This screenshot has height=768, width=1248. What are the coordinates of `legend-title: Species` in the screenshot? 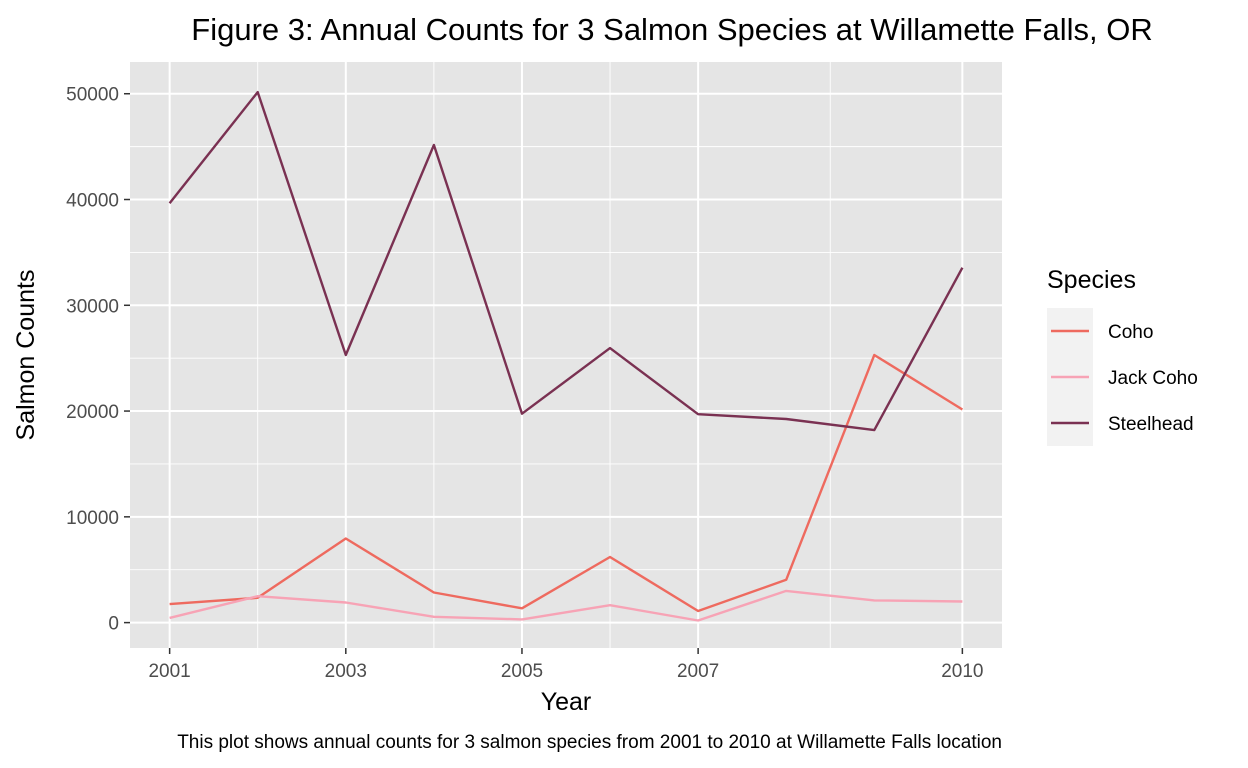 It's located at (1091, 280).